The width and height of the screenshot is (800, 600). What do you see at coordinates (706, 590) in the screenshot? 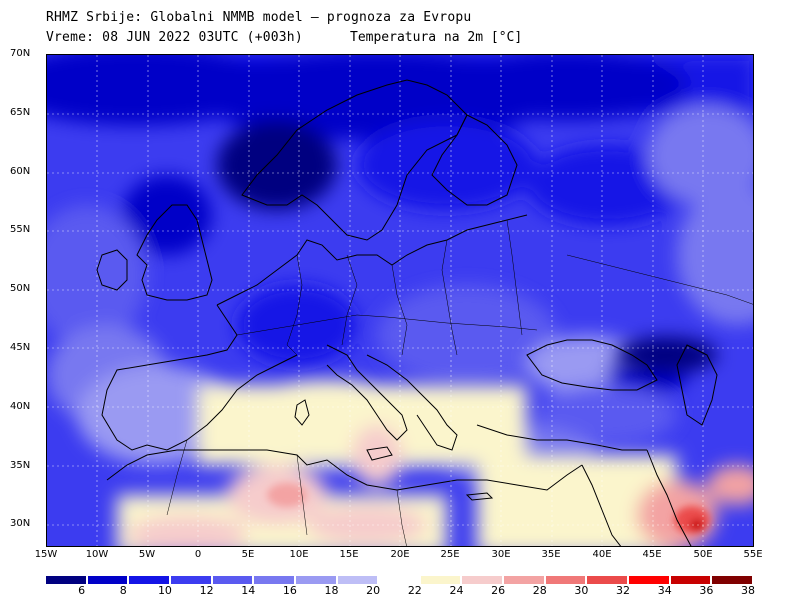
I see `colorbar-tick-label: 36` at bounding box center [706, 590].